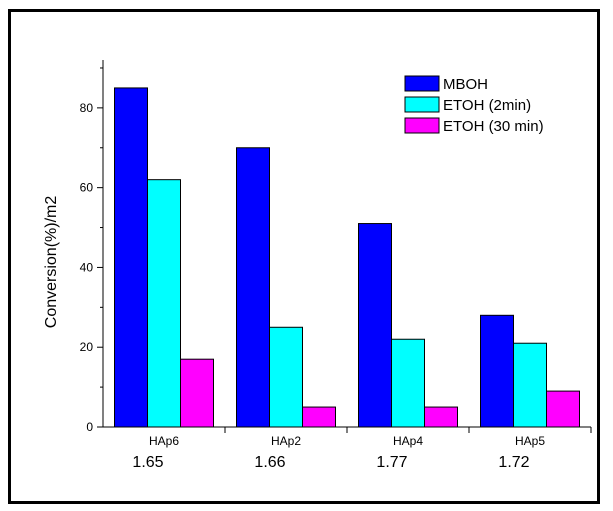 The image size is (613, 511). Describe the element at coordinates (253, 287) in the screenshot. I see `bar-mboh-hap2` at that location.